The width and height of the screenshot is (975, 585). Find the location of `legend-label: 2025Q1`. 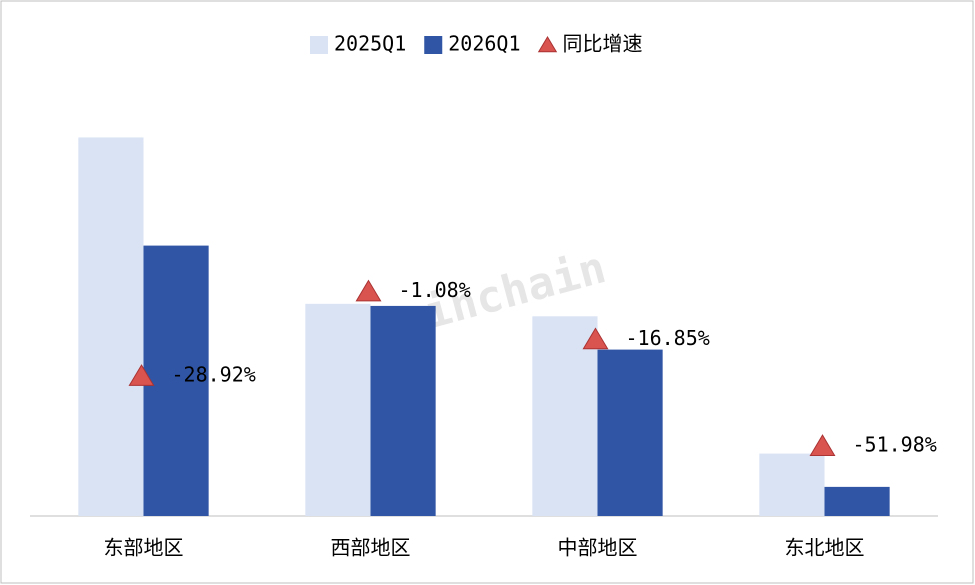

legend-label: 2025Q1 is located at coordinates (370, 44).